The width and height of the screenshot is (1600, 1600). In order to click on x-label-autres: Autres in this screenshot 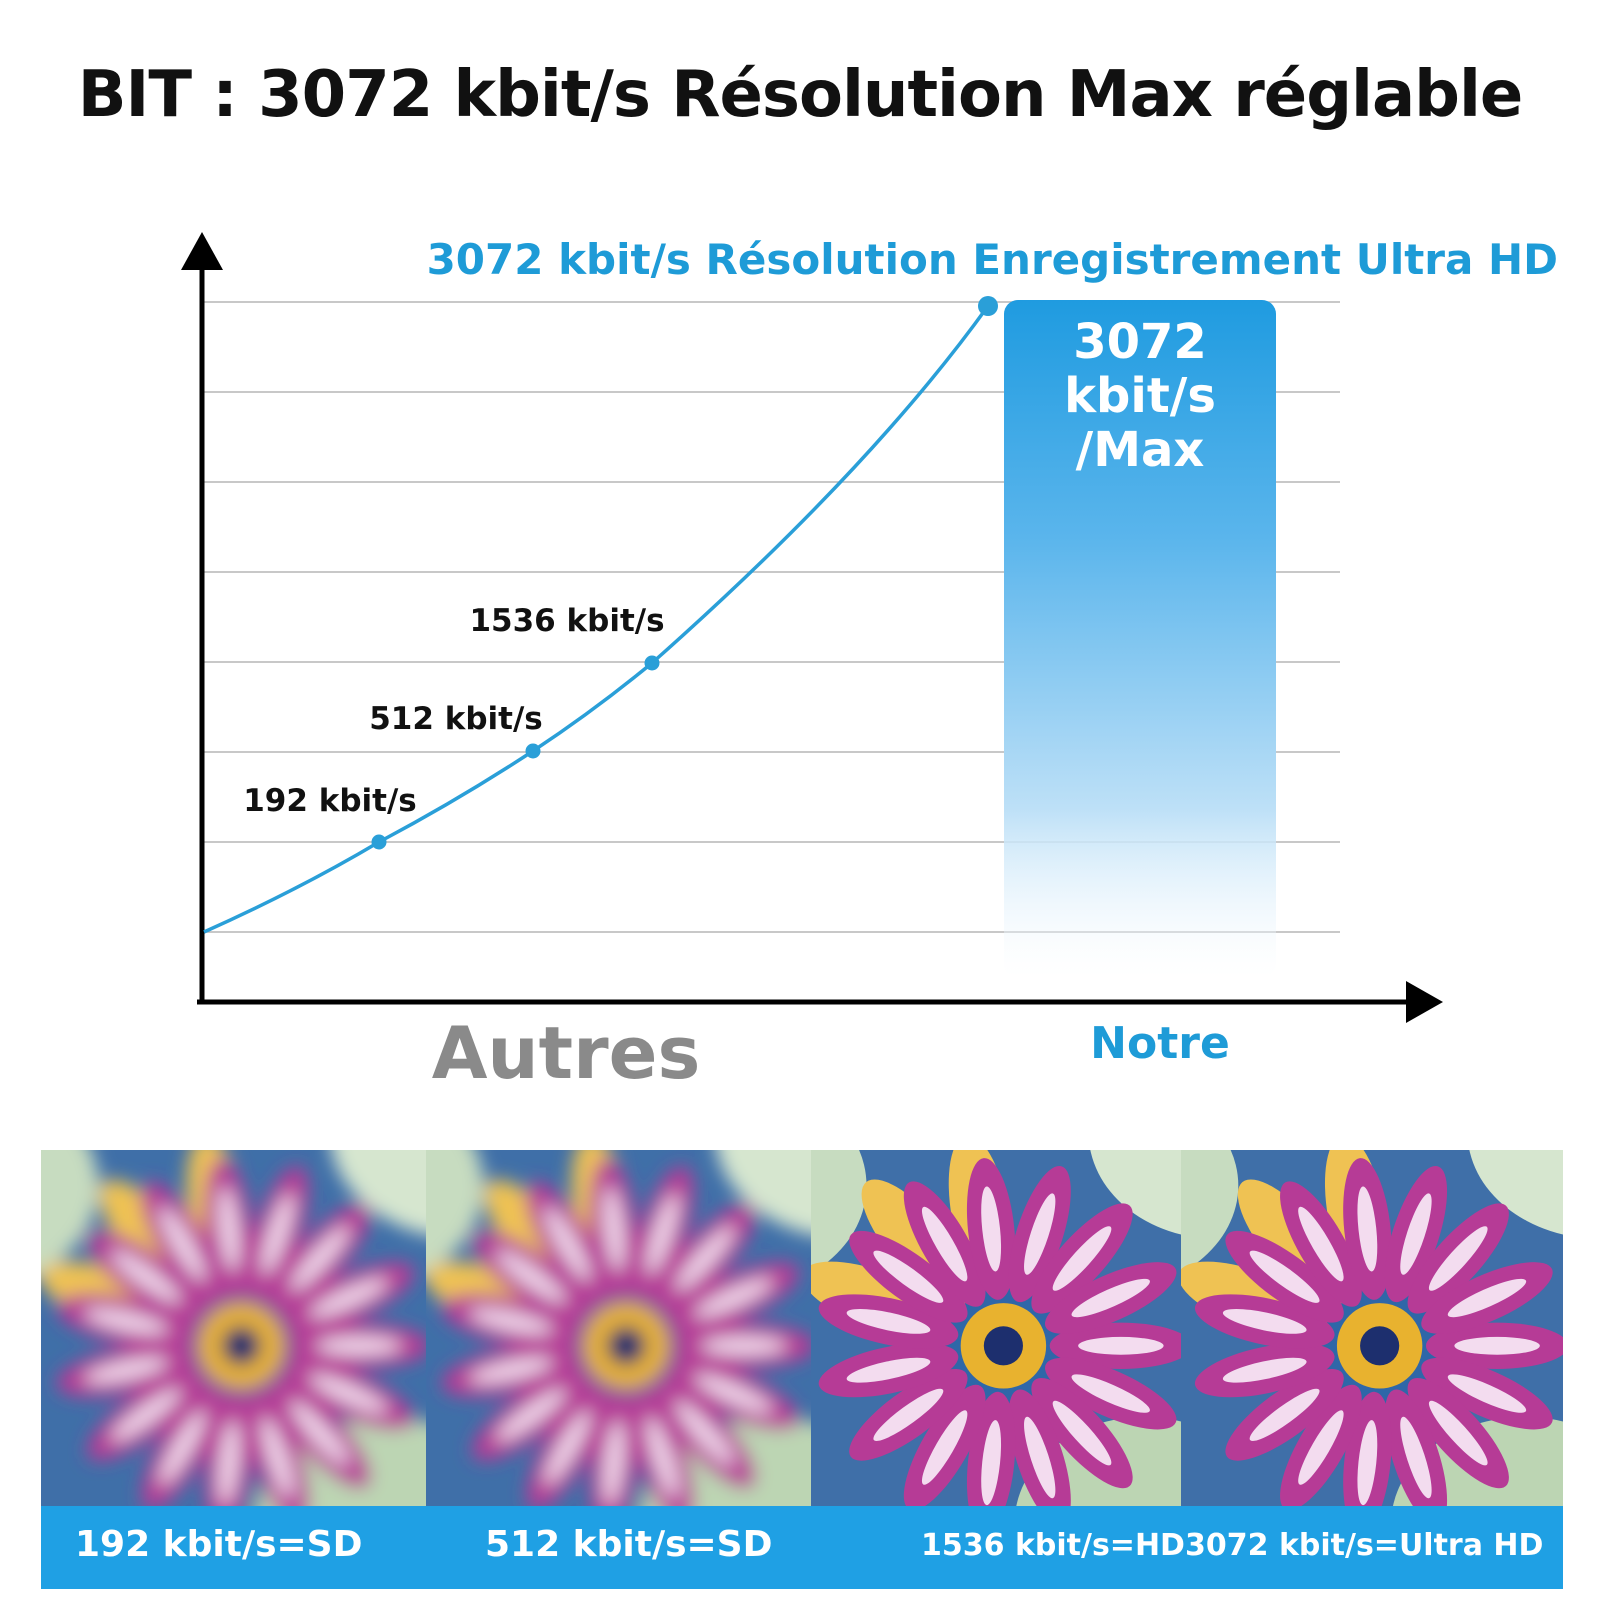, I will do `click(566, 1053)`.